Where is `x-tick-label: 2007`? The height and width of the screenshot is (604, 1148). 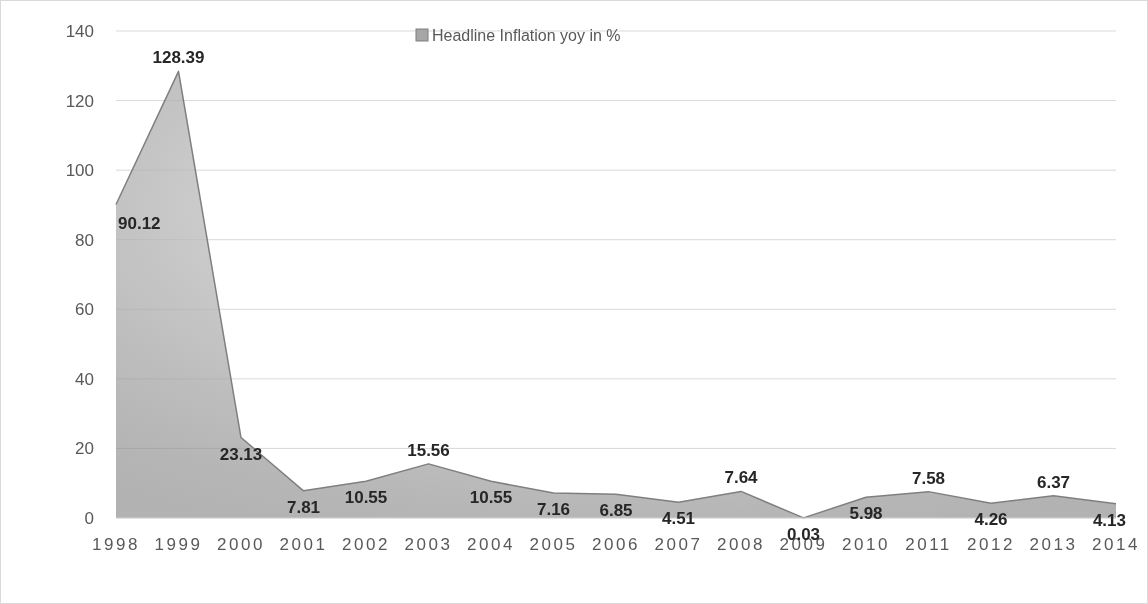 x-tick-label: 2007 is located at coordinates (678, 544).